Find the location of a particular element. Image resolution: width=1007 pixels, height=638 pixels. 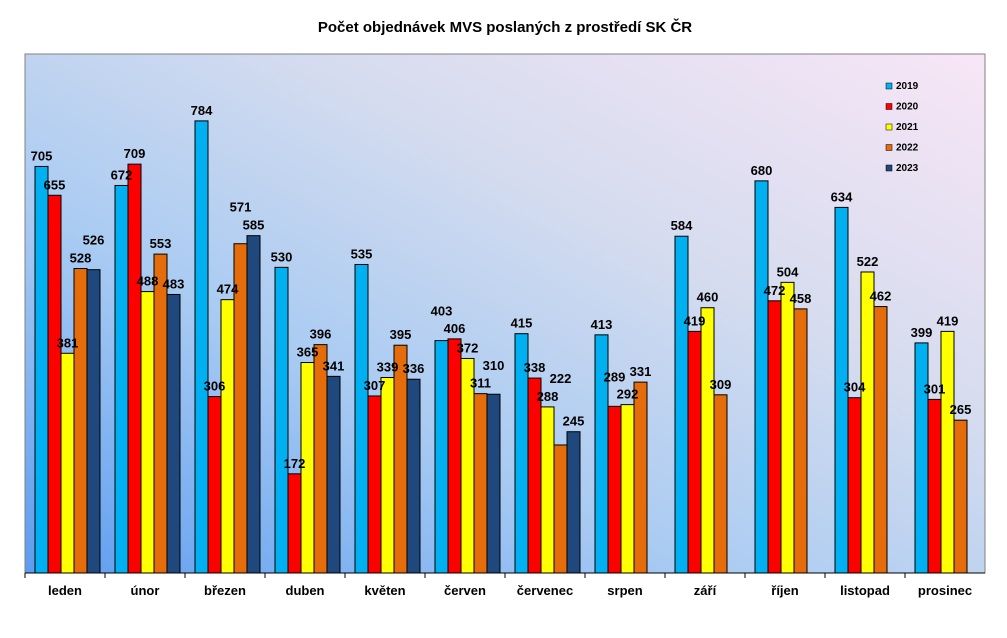

data-label: 413 is located at coordinates (602, 324).